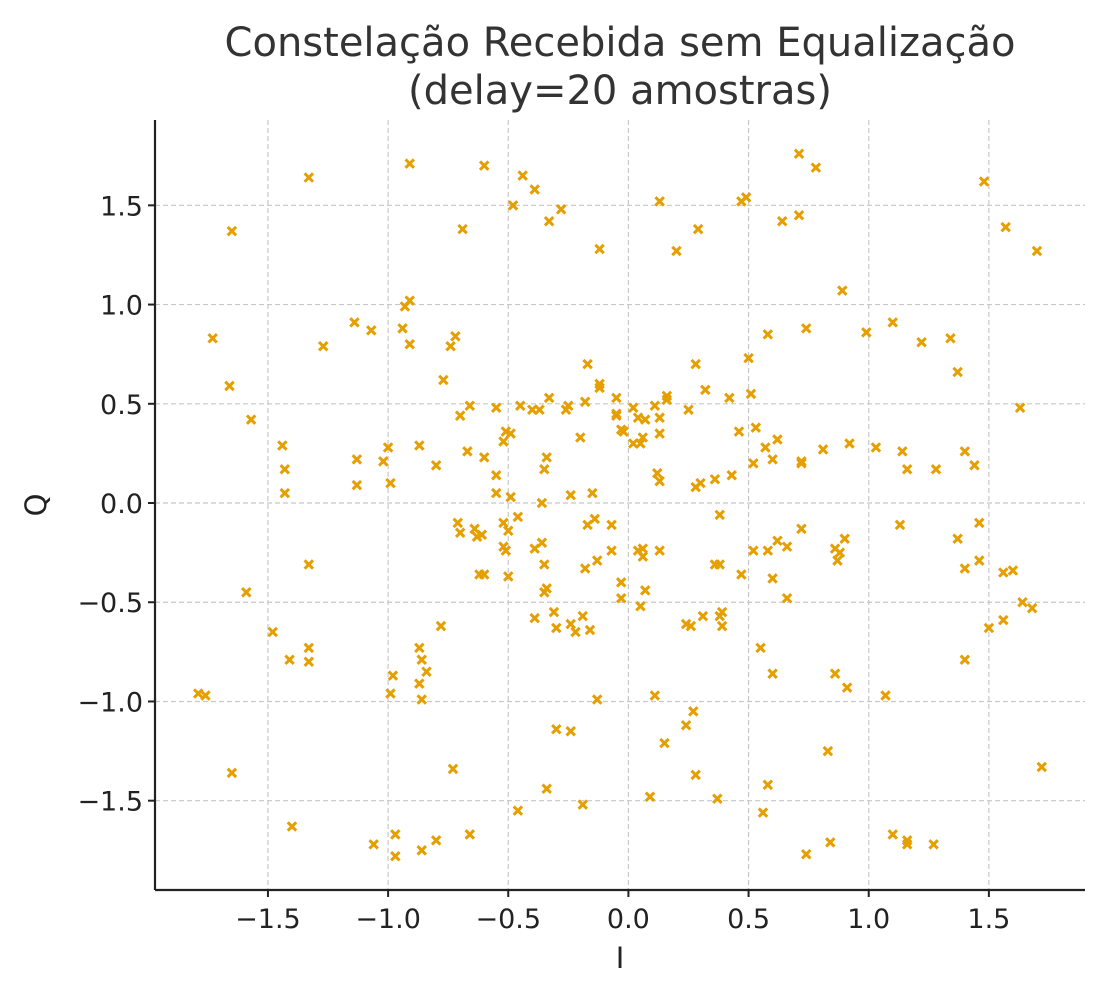  I want to click on x-tick-label: 0.0, so click(628, 919).